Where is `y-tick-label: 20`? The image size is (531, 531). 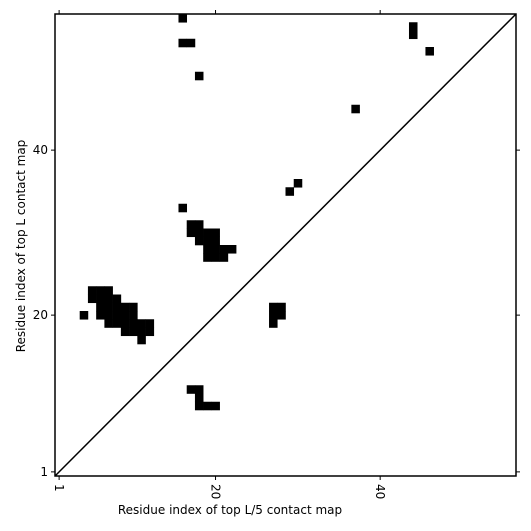 y-tick-label: 20 is located at coordinates (40, 315).